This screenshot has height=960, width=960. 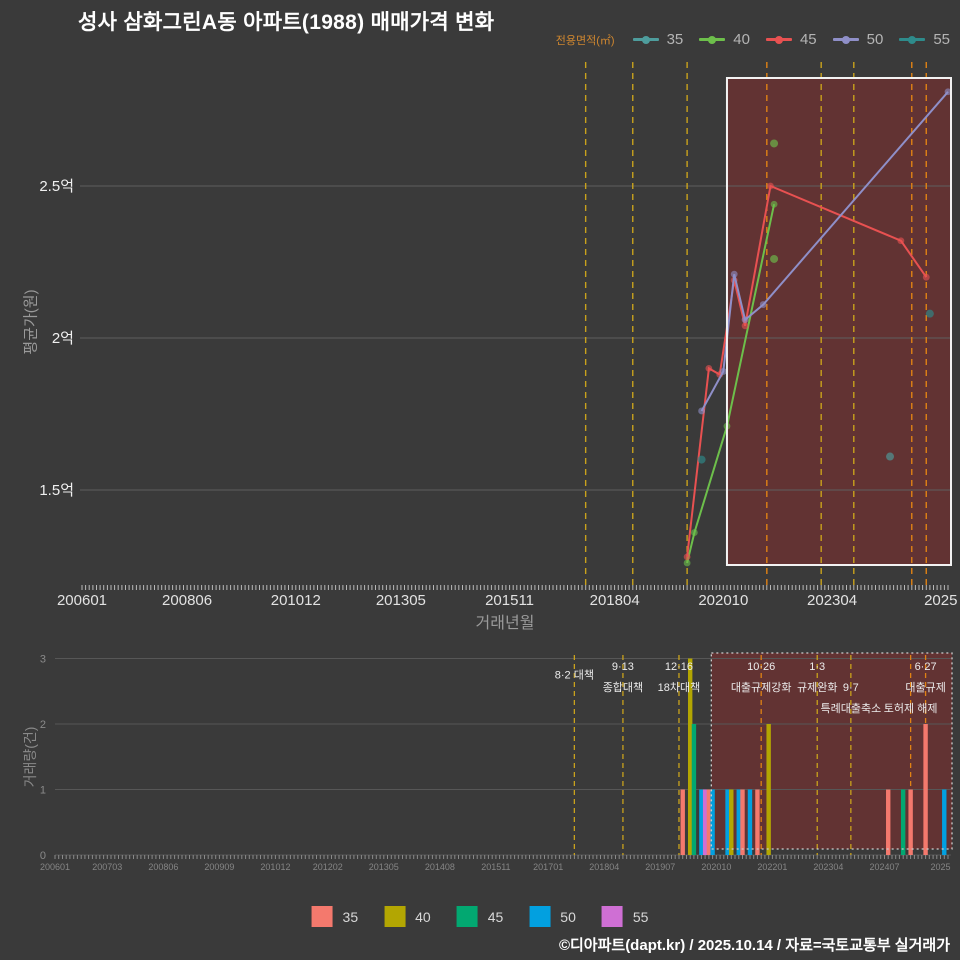 I want to click on area-legend-item-55: 55, so click(x=924, y=39).